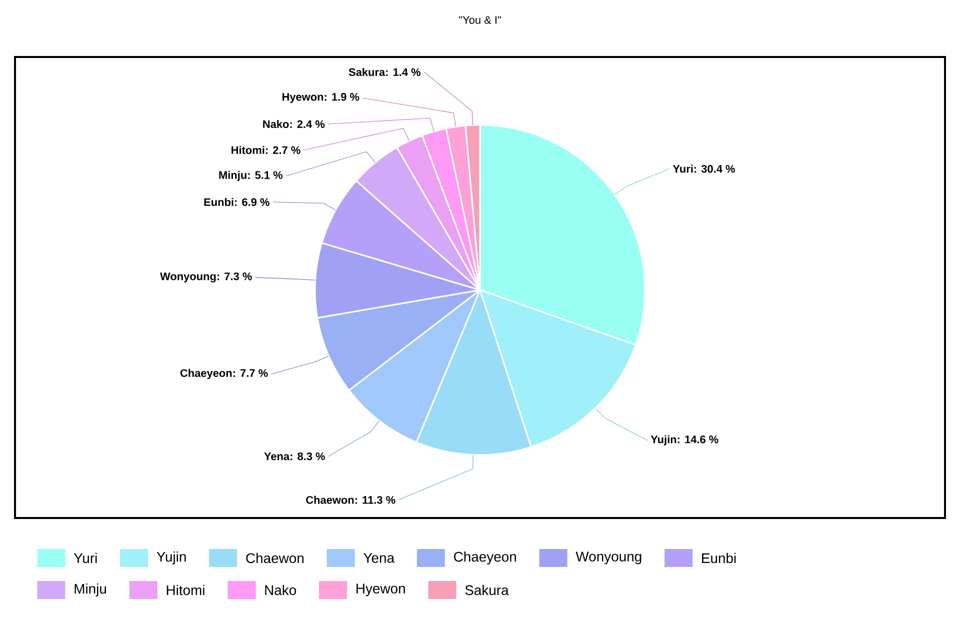 Image resolution: width=960 pixels, height=640 pixels. I want to click on data-label: Nako: 2.4 %, so click(294, 124).